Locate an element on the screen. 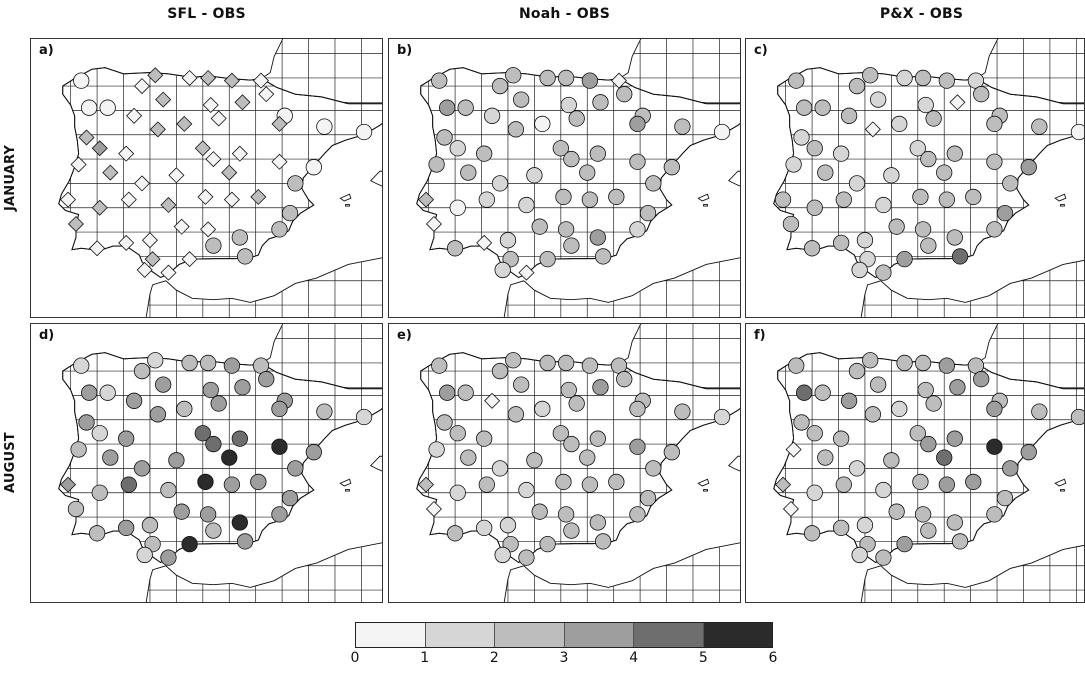 Image resolution: width=1085 pixels, height=678 pixels. map-panel-a: a) is located at coordinates (206, 178).